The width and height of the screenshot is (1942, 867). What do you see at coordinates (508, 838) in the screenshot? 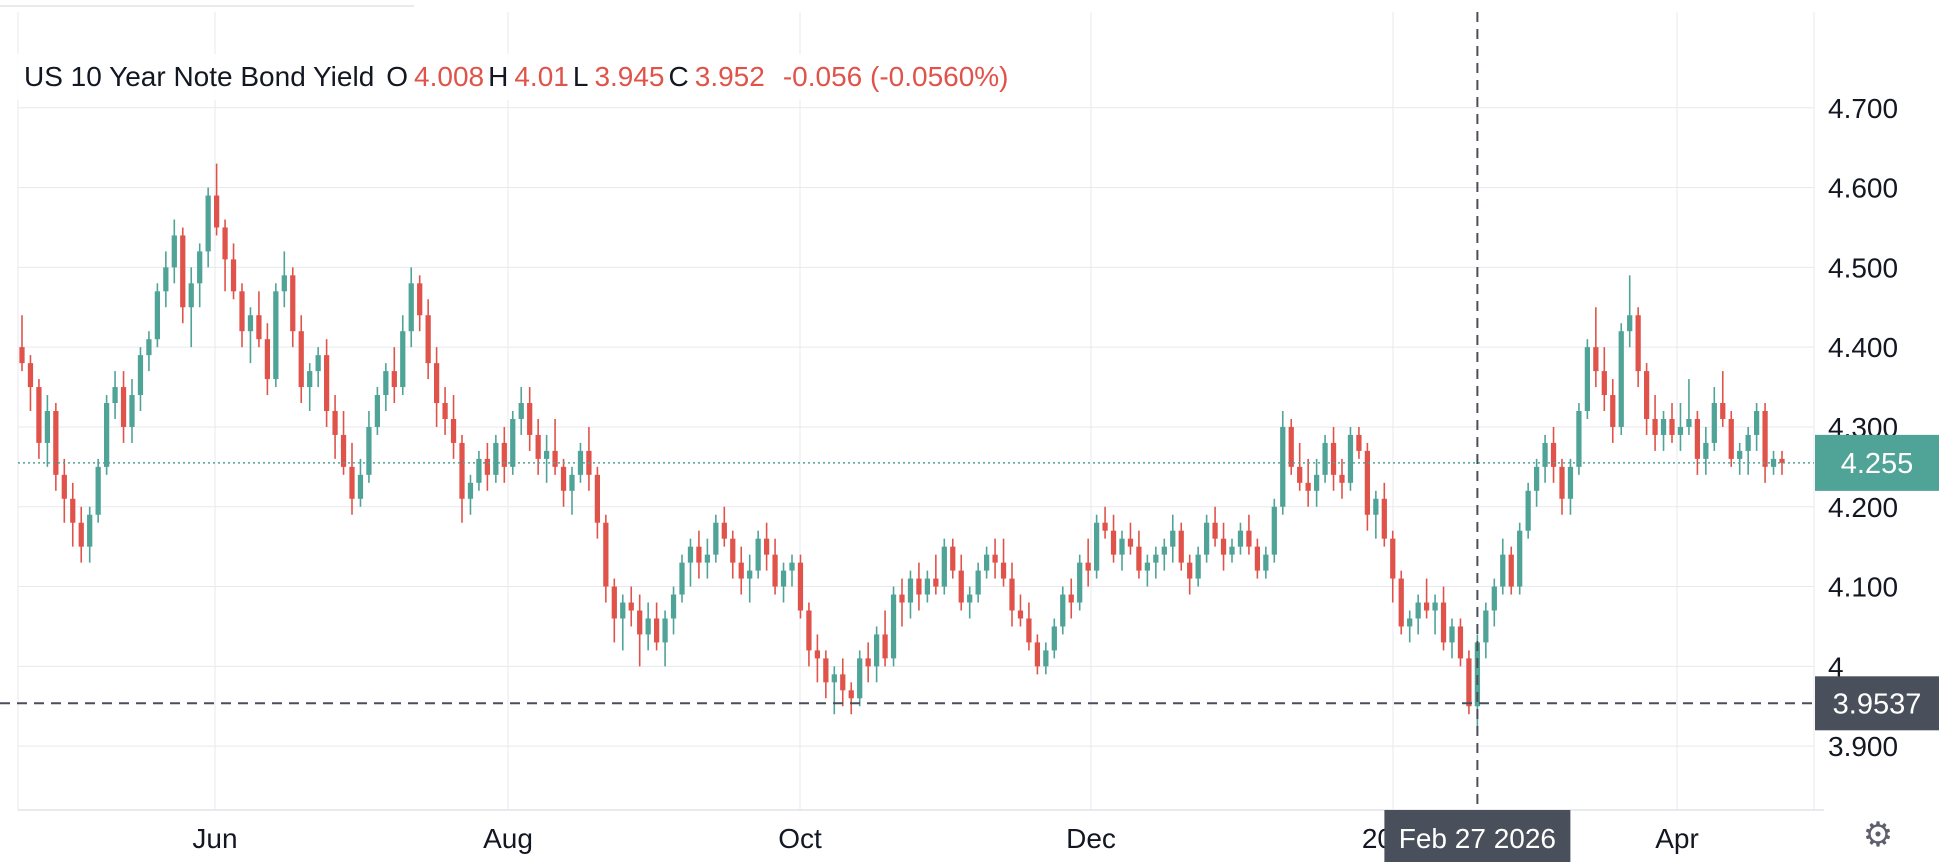
I see `x-tick-label: Aug` at bounding box center [508, 838].